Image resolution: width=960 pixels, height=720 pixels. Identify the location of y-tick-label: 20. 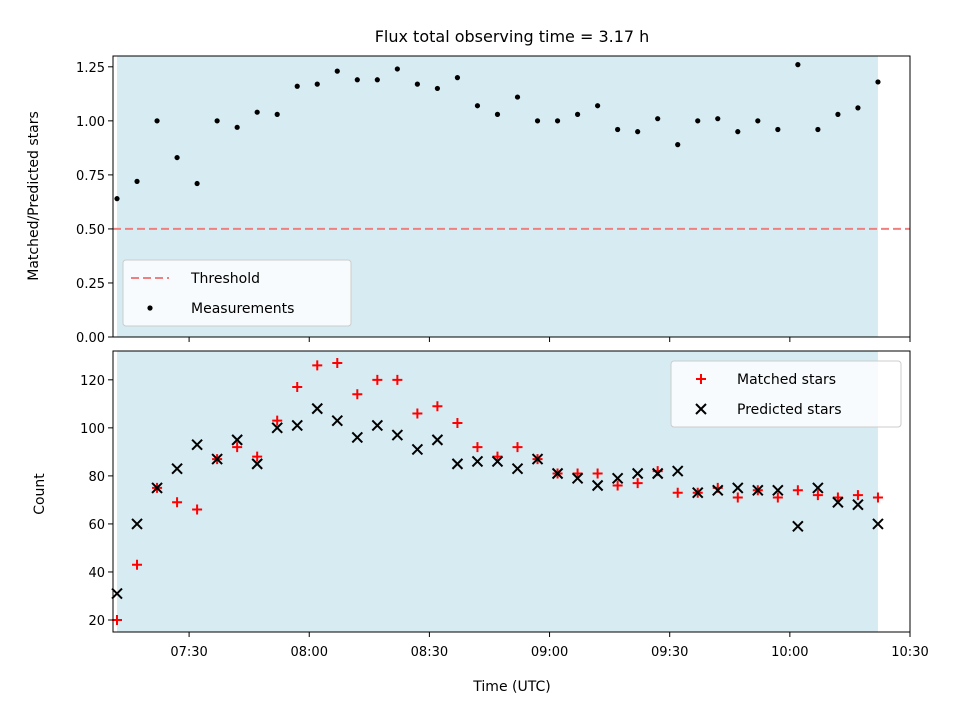
(96, 621).